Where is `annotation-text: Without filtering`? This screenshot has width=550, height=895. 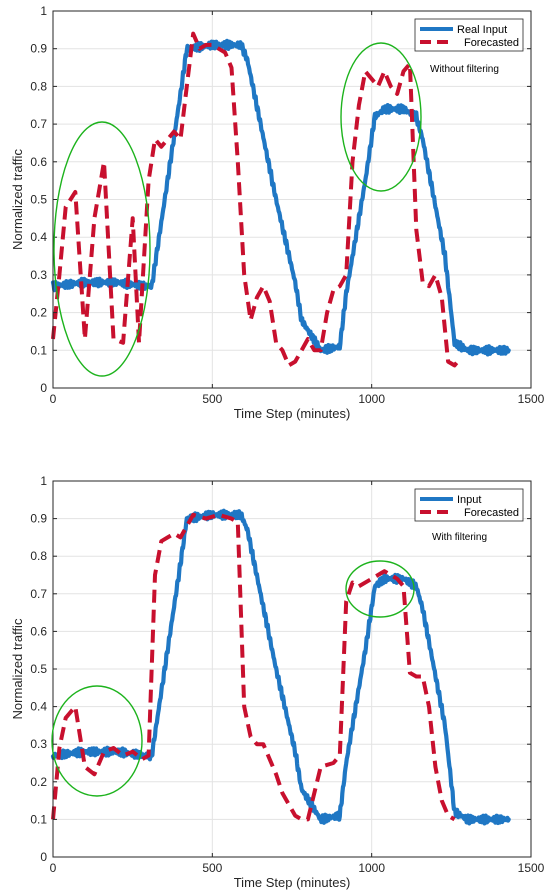
annotation-text: Without filtering is located at coordinates (464, 69).